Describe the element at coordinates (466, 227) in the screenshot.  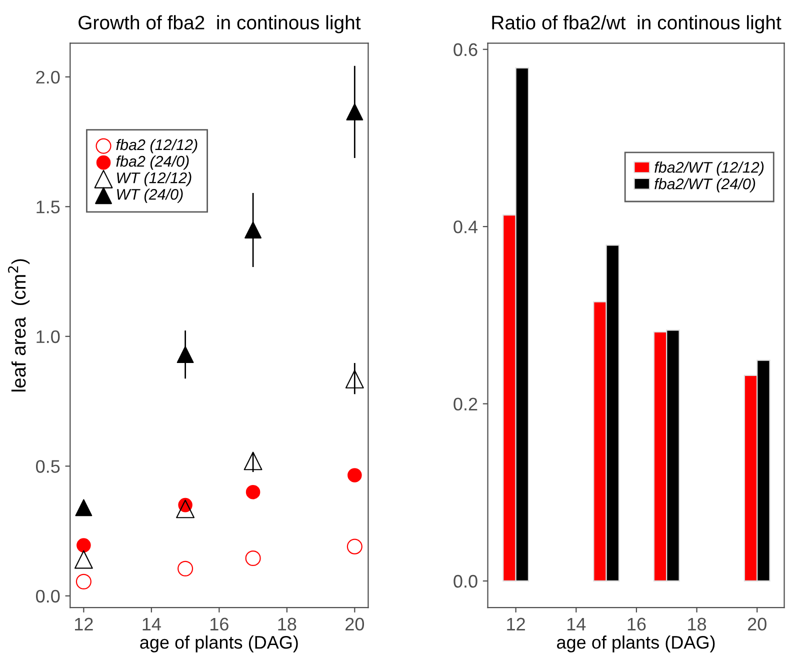
I see `y-tick-label: 0.4` at that location.